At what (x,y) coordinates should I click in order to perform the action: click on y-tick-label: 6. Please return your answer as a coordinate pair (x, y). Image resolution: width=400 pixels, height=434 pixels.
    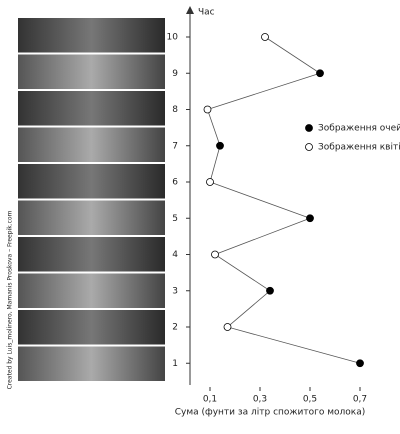
    Looking at the image, I should click on (175, 183).